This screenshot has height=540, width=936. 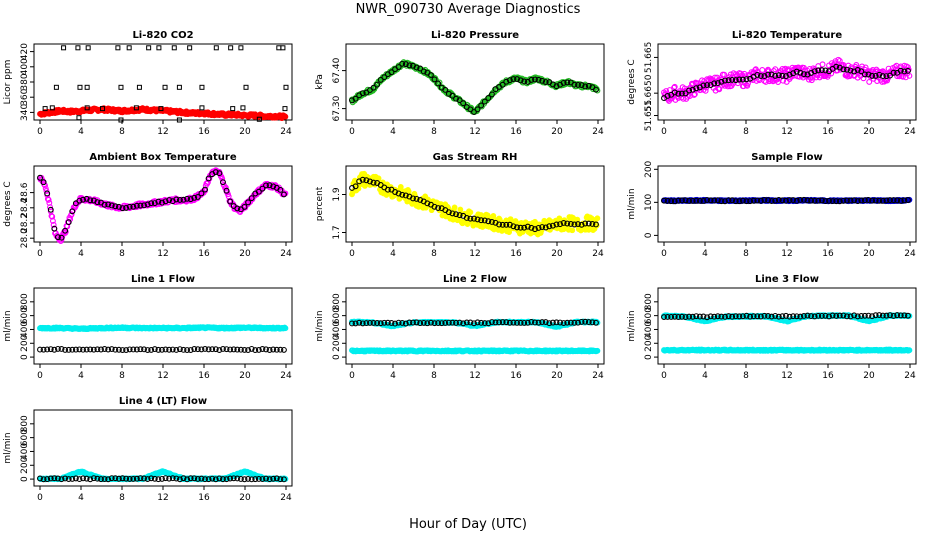 What do you see at coordinates (475, 351) in the screenshot?
I see `series-cyan-low` at bounding box center [475, 351].